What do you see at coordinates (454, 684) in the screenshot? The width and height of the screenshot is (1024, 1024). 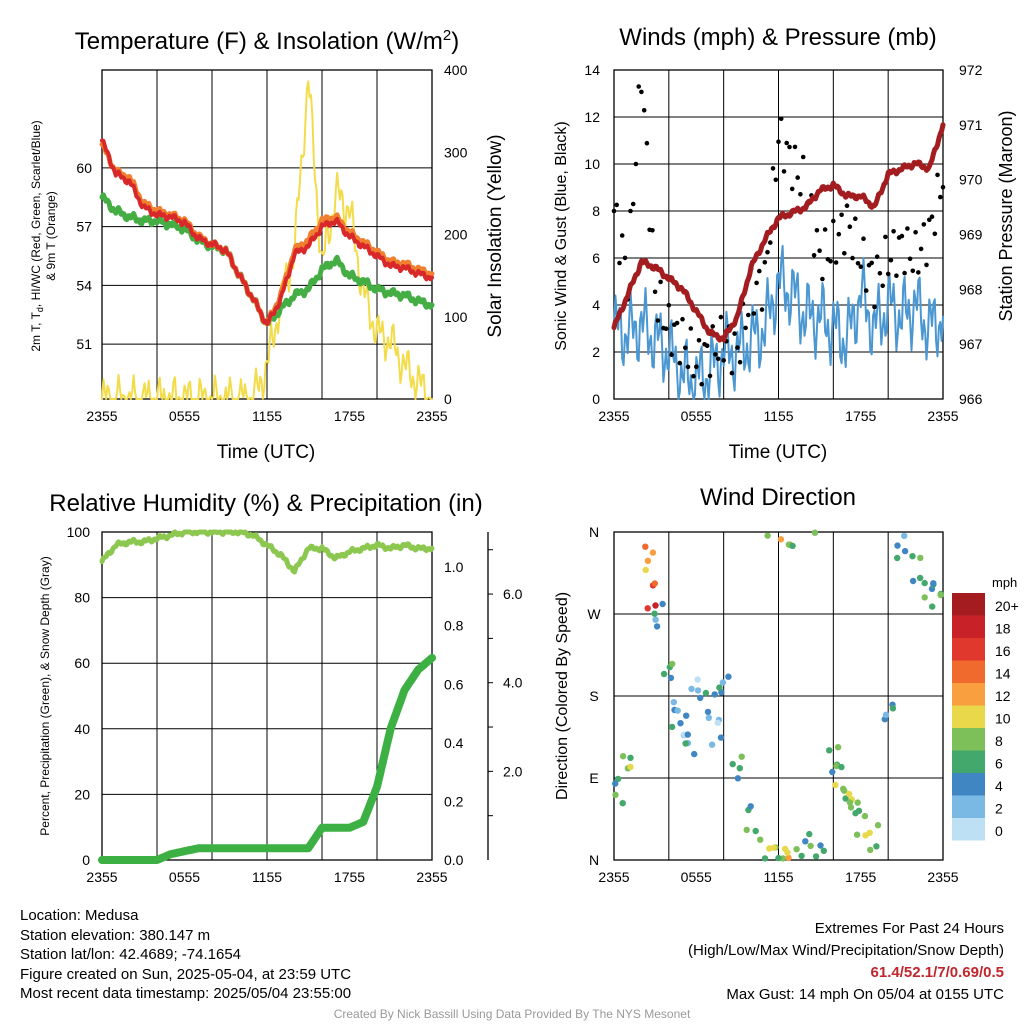 I see `rh-y2tick: 0.6` at bounding box center [454, 684].